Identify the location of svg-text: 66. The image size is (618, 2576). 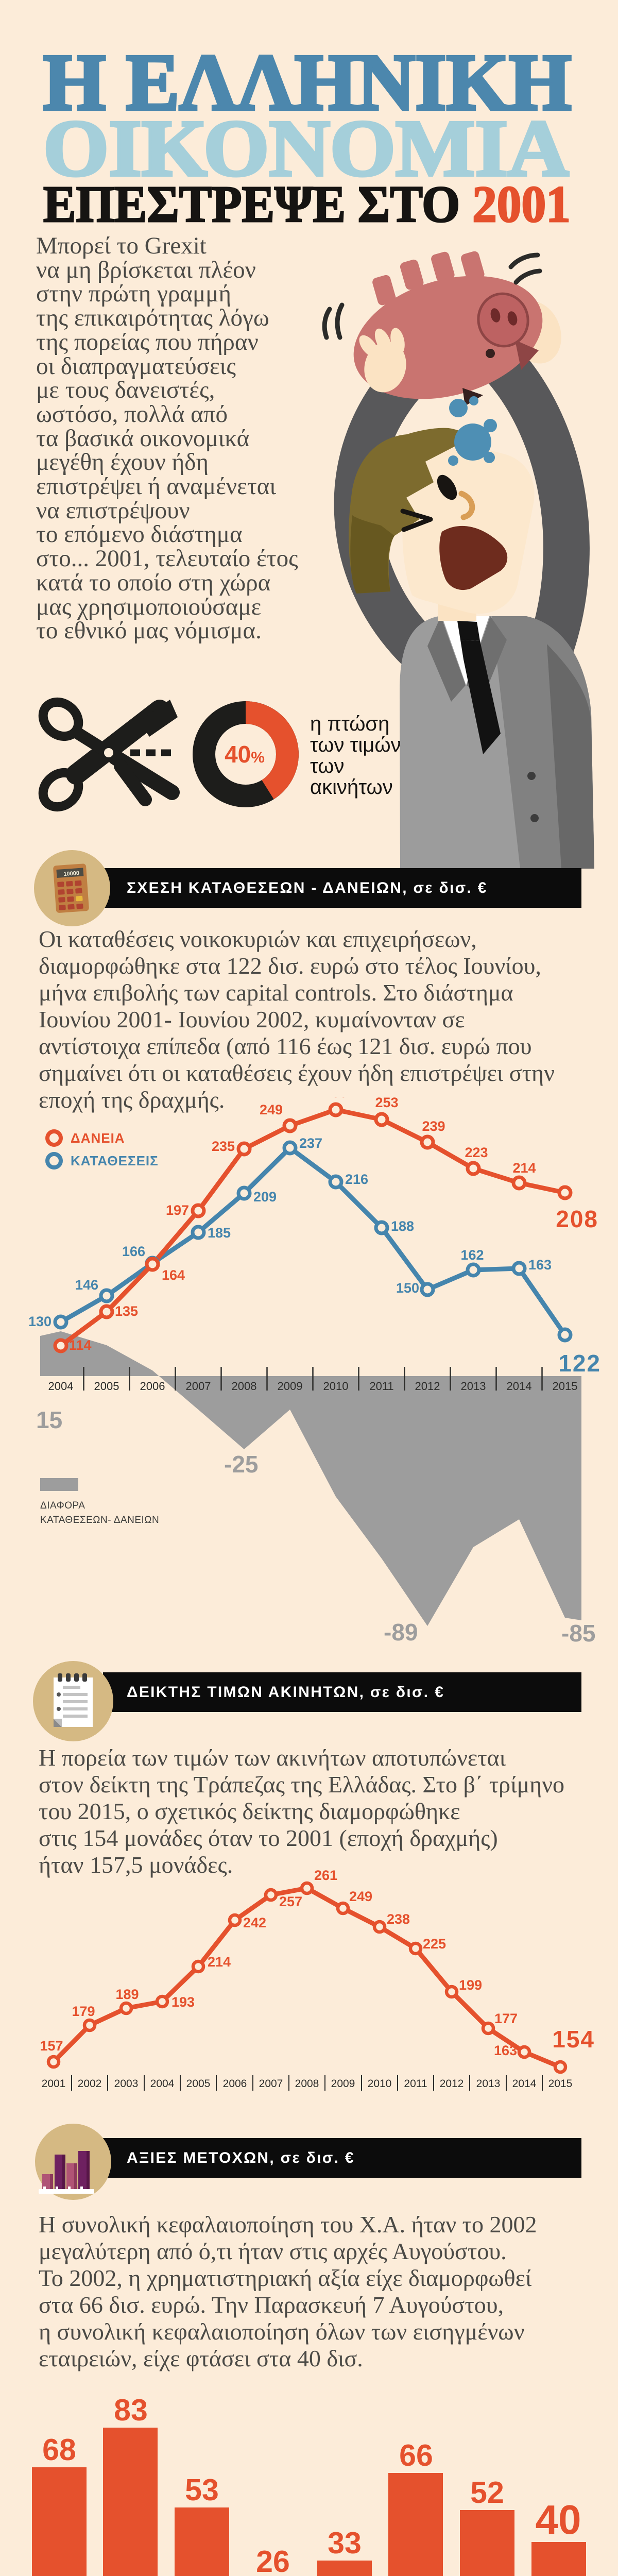
(416, 2455).